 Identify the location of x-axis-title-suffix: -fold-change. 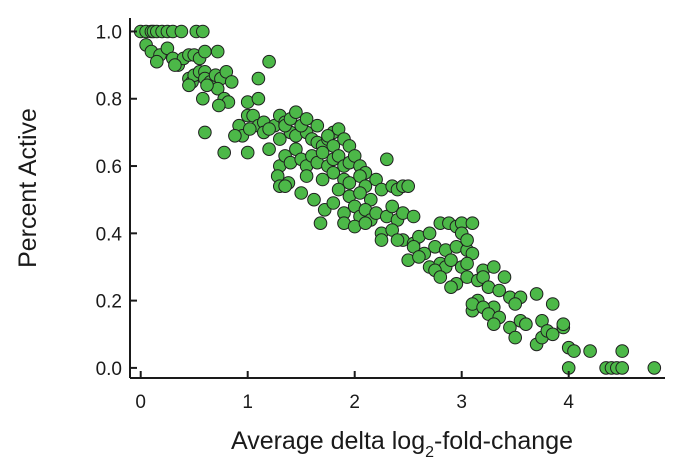
(503, 441).